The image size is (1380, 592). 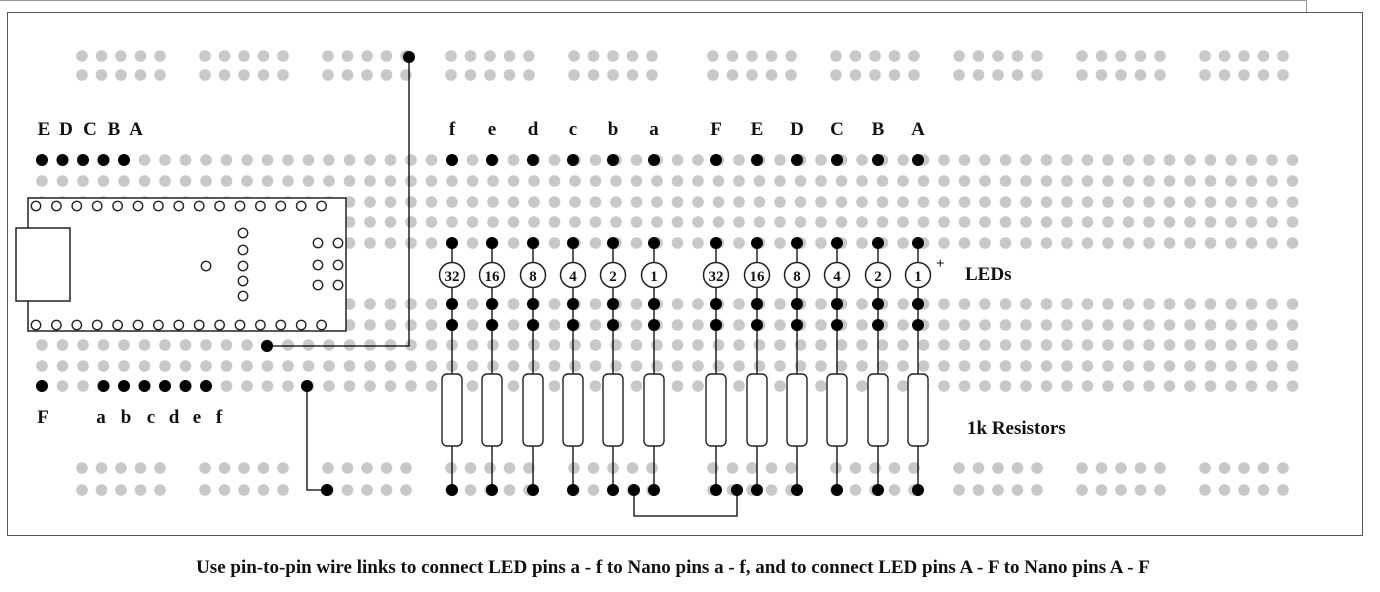 I want to click on led-pin-label: f, so click(x=452, y=129).